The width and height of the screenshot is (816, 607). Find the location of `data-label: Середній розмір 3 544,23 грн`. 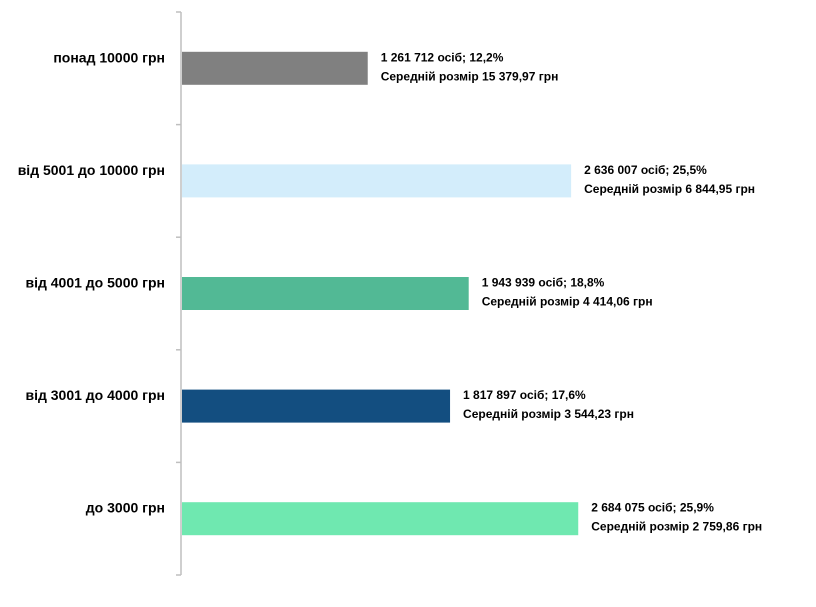

data-label: Середній розмір 3 544,23 грн is located at coordinates (548, 414).